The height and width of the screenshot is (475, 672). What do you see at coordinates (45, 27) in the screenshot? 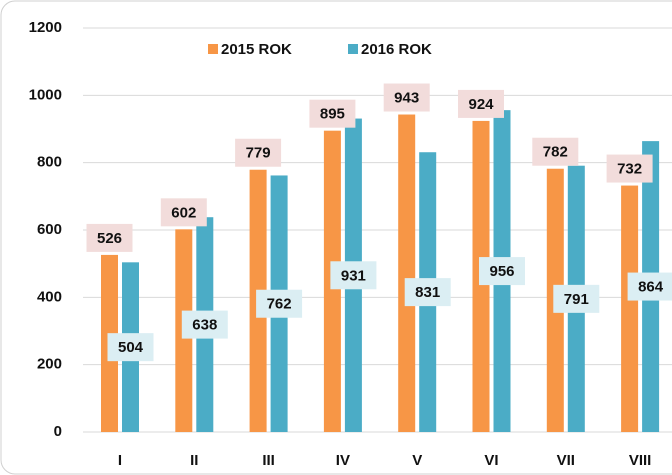
I see `y-tick-label: 1200` at bounding box center [45, 27].